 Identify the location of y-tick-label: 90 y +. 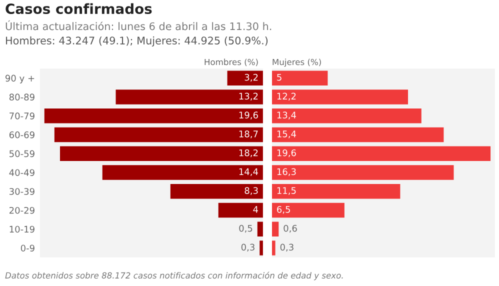
(19, 79).